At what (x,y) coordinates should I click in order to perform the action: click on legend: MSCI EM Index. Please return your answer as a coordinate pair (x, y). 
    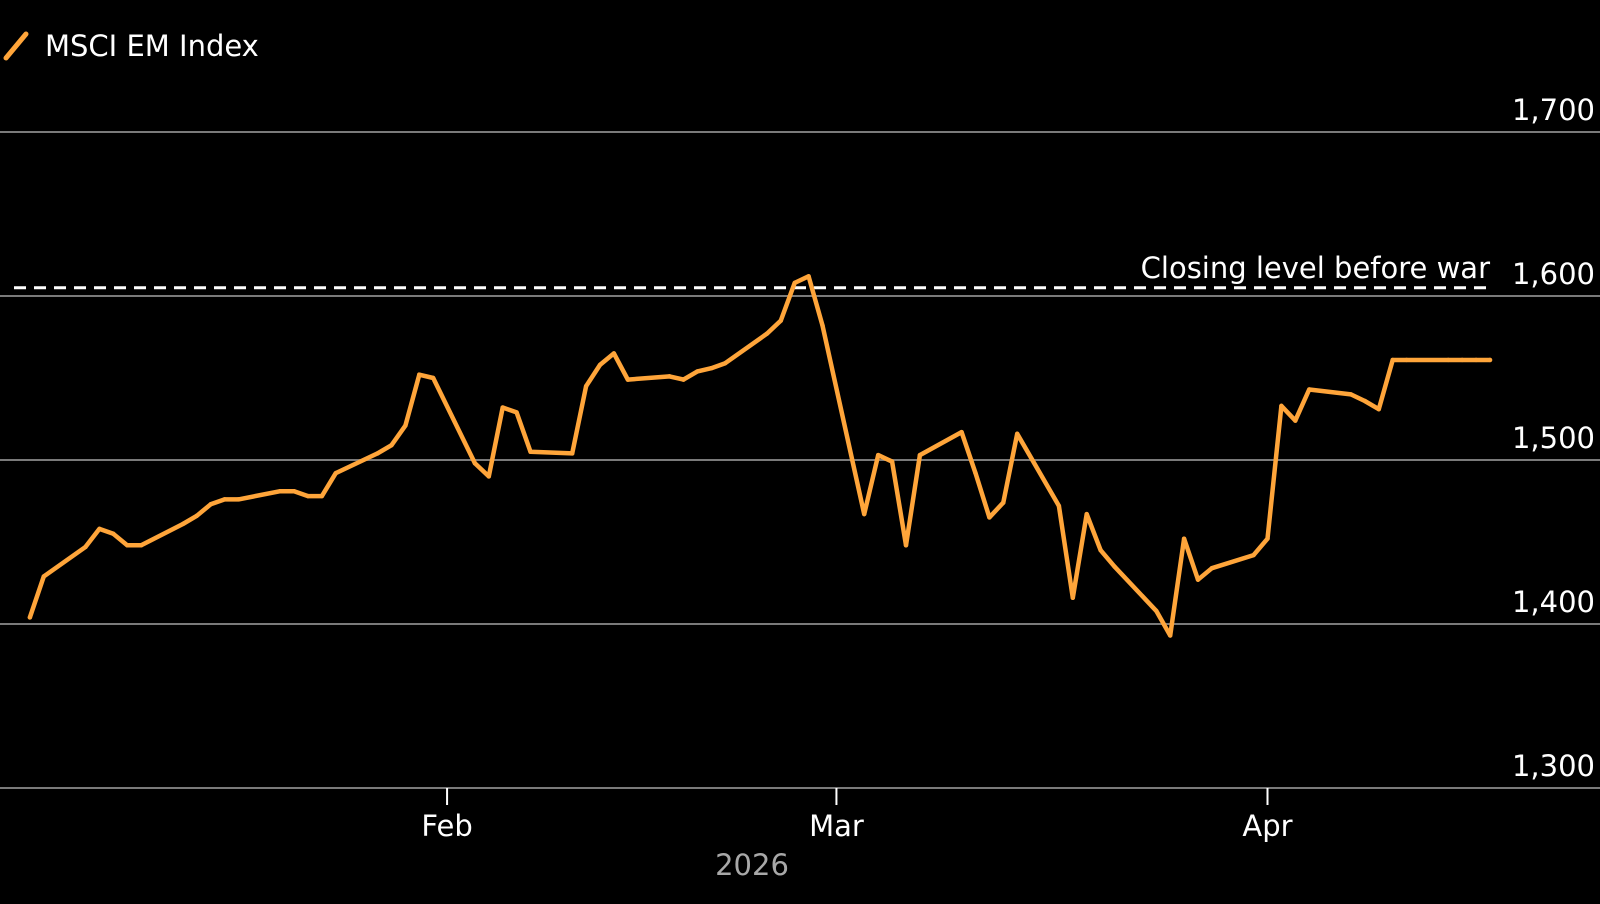
    Looking at the image, I should click on (131, 46).